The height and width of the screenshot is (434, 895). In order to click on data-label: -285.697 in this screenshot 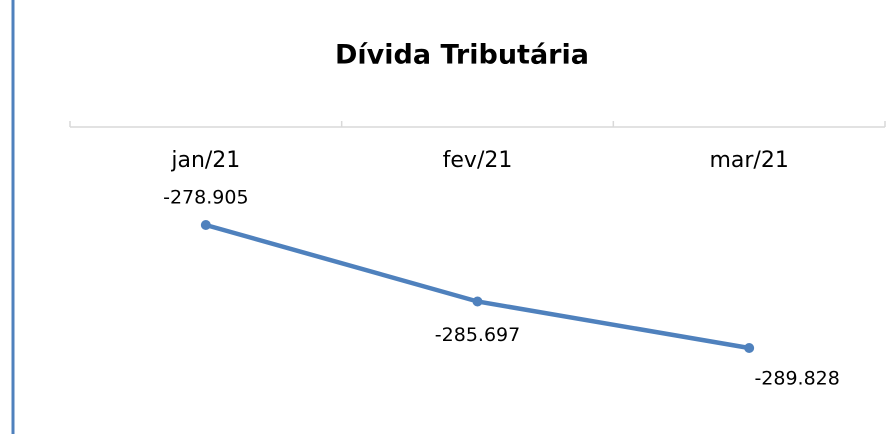, I will do `click(477, 335)`.